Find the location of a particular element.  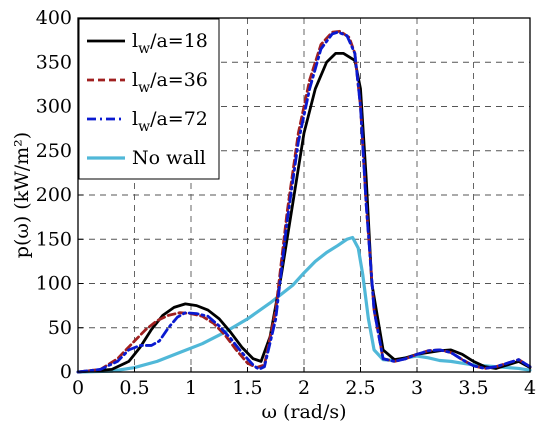

x-axis-label: ω (rad/s) is located at coordinates (303, 412).